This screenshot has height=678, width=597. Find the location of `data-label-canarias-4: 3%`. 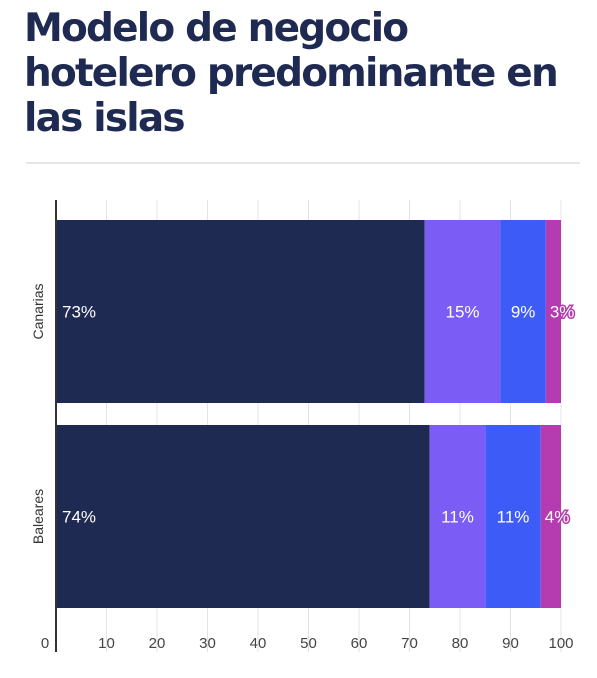

data-label-canarias-4: 3% is located at coordinates (562, 312).